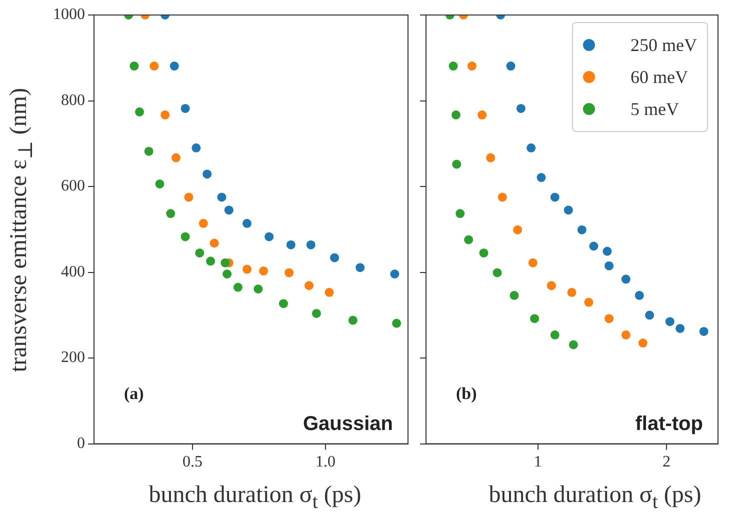  What do you see at coordinates (69, 15) in the screenshot?
I see `y-tick-label: 1000` at bounding box center [69, 15].